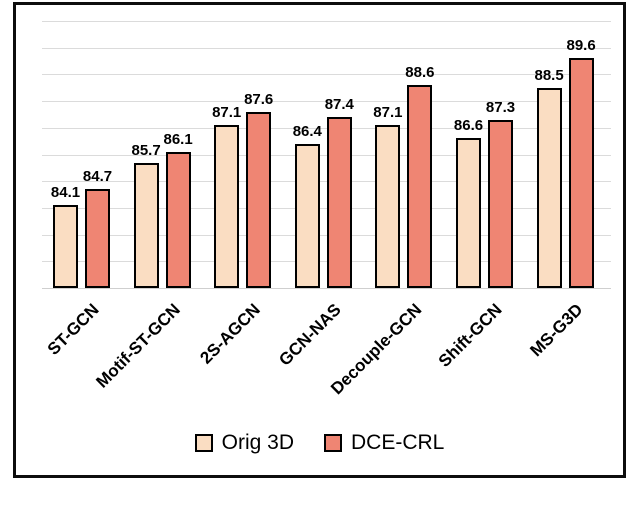 The height and width of the screenshot is (511, 640). I want to click on x-axis-baseline, so click(326, 288).